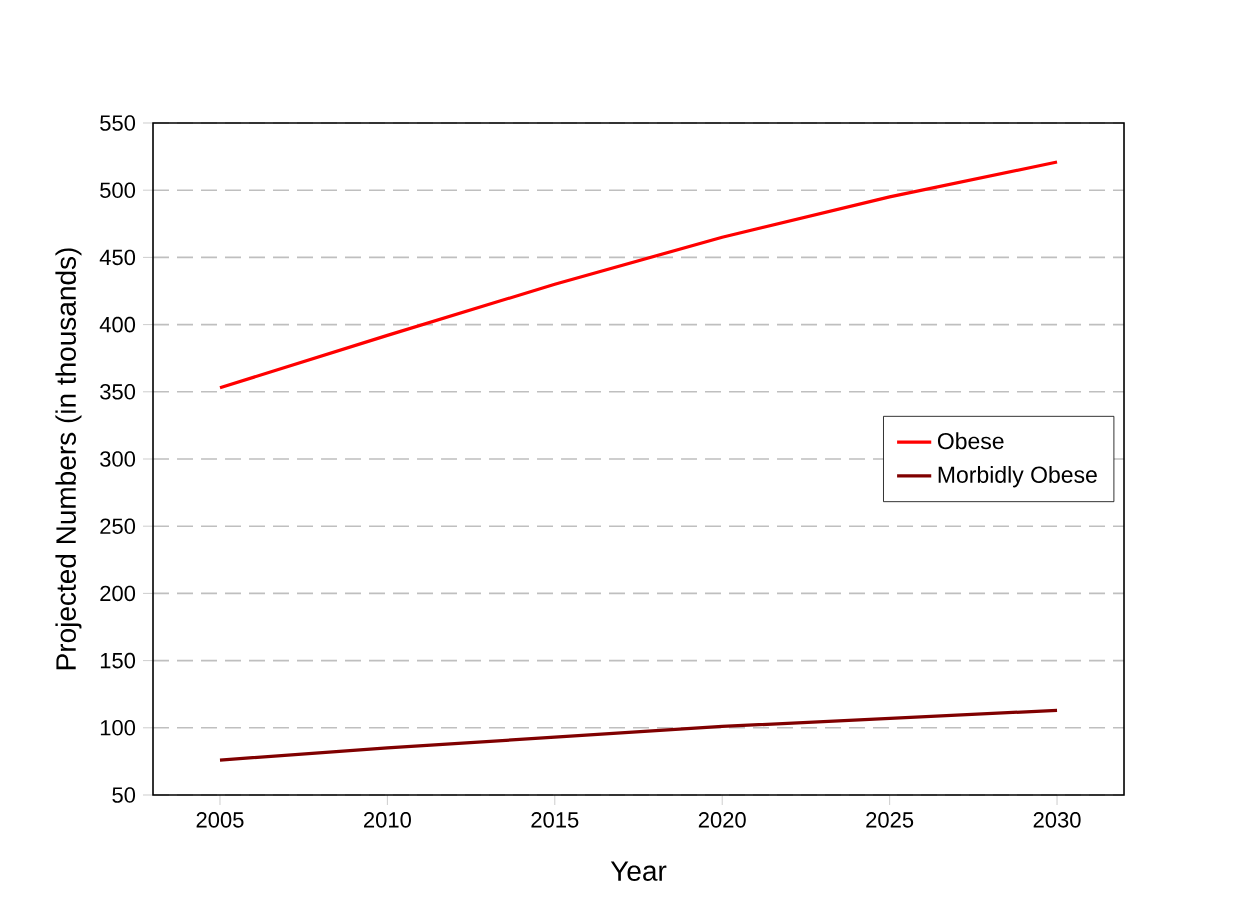 This screenshot has height=922, width=1235. What do you see at coordinates (890, 820) in the screenshot?
I see `x-tick-label: 2025` at bounding box center [890, 820].